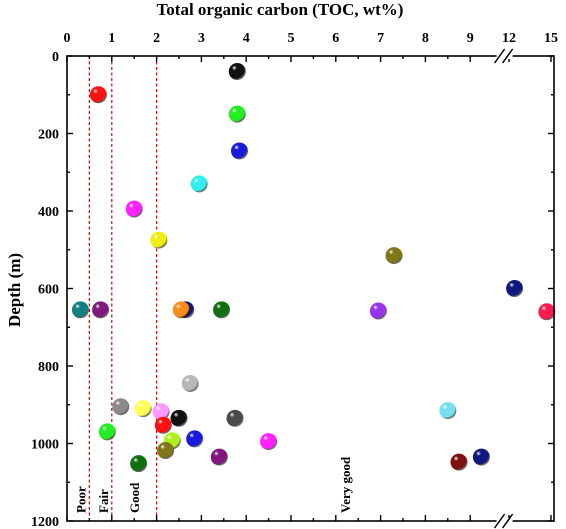 The height and width of the screenshot is (529, 566). I want to click on reference-lines, so click(122, 288).